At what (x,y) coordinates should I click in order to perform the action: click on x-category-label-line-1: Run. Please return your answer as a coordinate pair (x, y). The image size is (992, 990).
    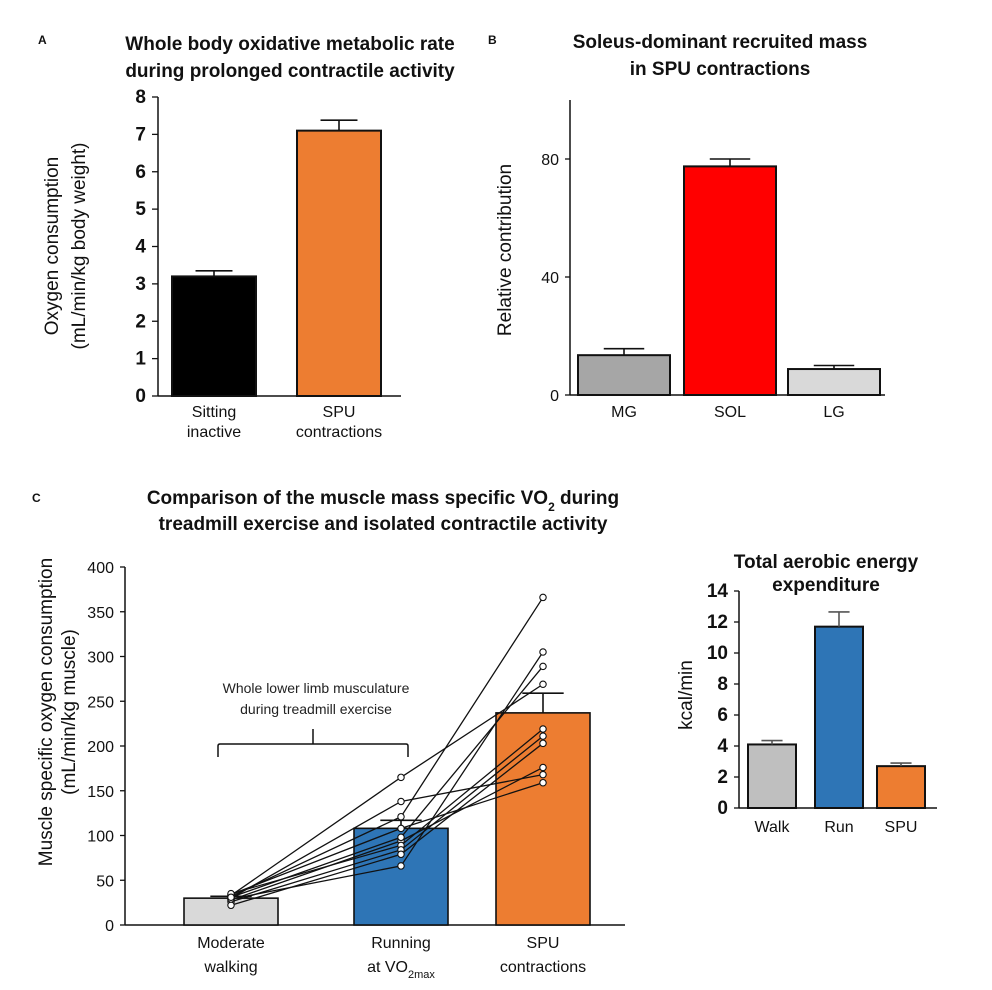
    Looking at the image, I should click on (838, 827).